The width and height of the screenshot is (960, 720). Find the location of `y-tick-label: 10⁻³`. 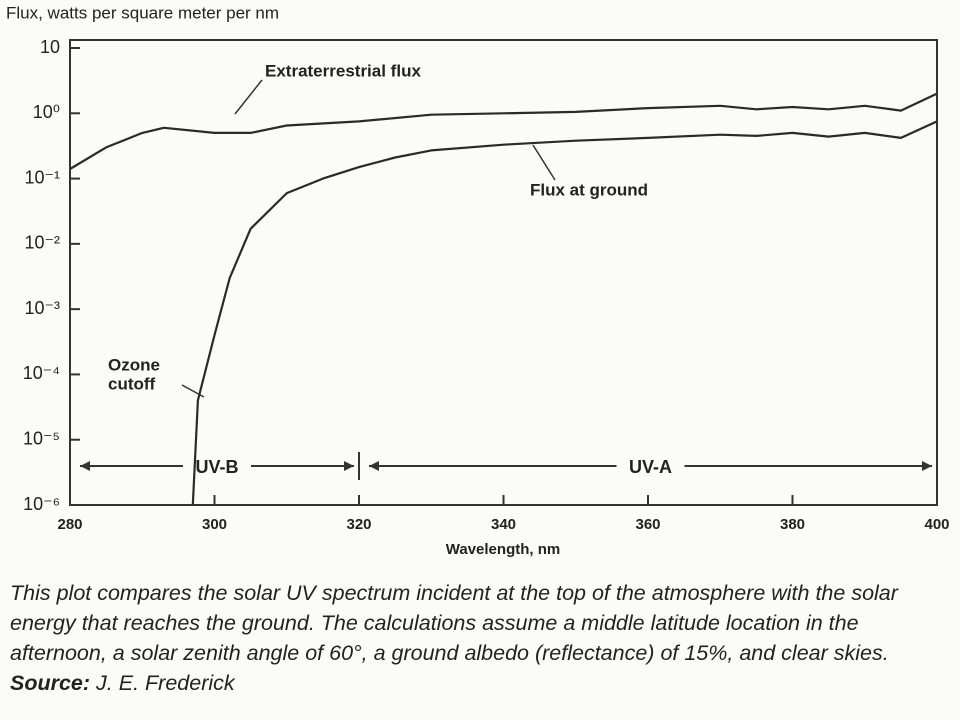

y-tick-label: 10⁻³ is located at coordinates (42, 308).